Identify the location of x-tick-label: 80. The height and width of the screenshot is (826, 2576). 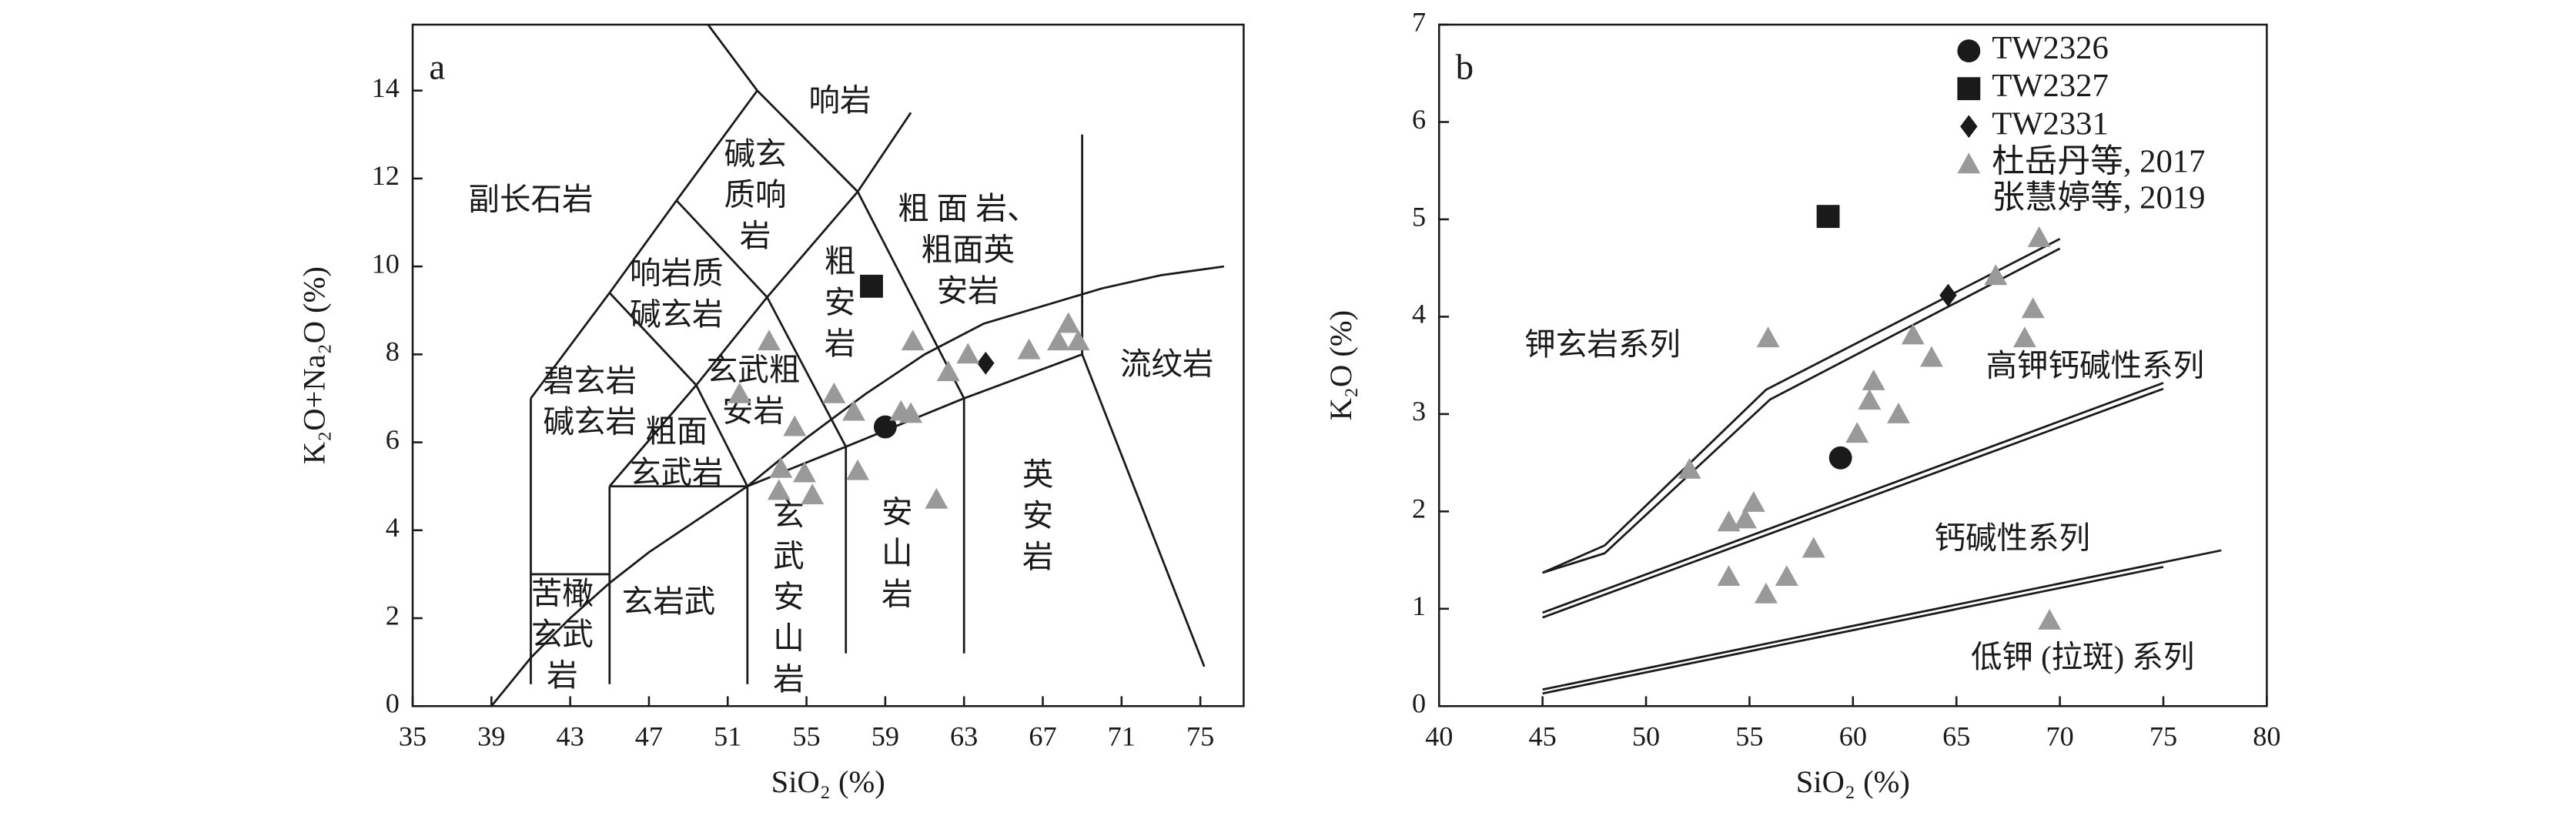
(2266, 736).